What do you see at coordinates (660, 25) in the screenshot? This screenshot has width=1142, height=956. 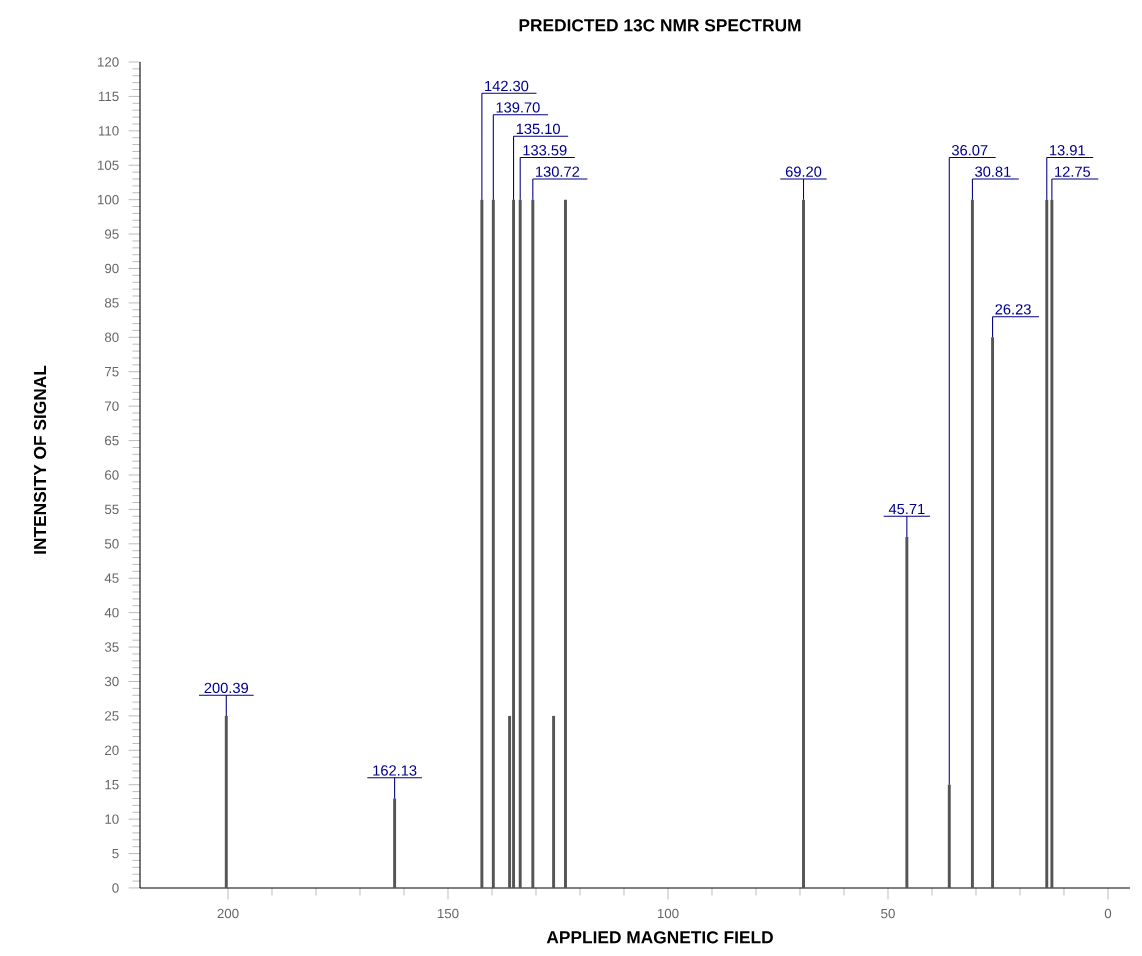 I see `chart-title: PREDICTED 13C NMR SPECTRUM` at bounding box center [660, 25].